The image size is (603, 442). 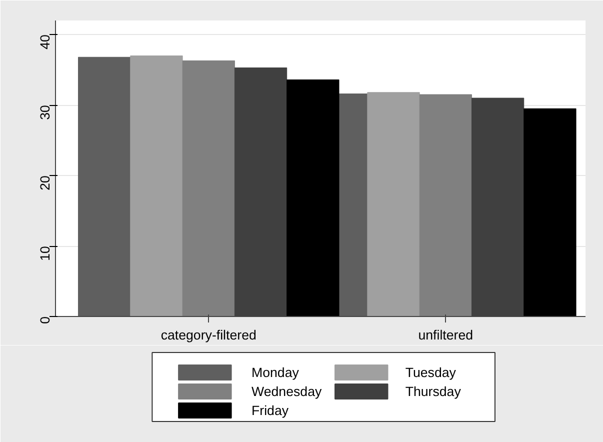 What do you see at coordinates (208, 335) in the screenshot?
I see `x-tick-label: category-filtered` at bounding box center [208, 335].